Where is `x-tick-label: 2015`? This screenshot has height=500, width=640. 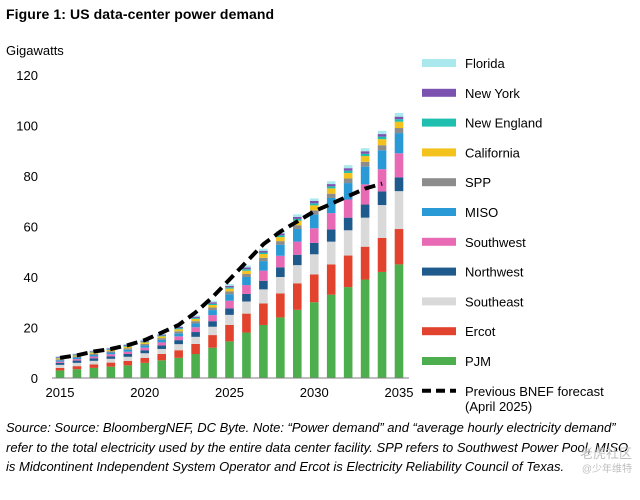
x-tick-label: 2015 is located at coordinates (60, 392).